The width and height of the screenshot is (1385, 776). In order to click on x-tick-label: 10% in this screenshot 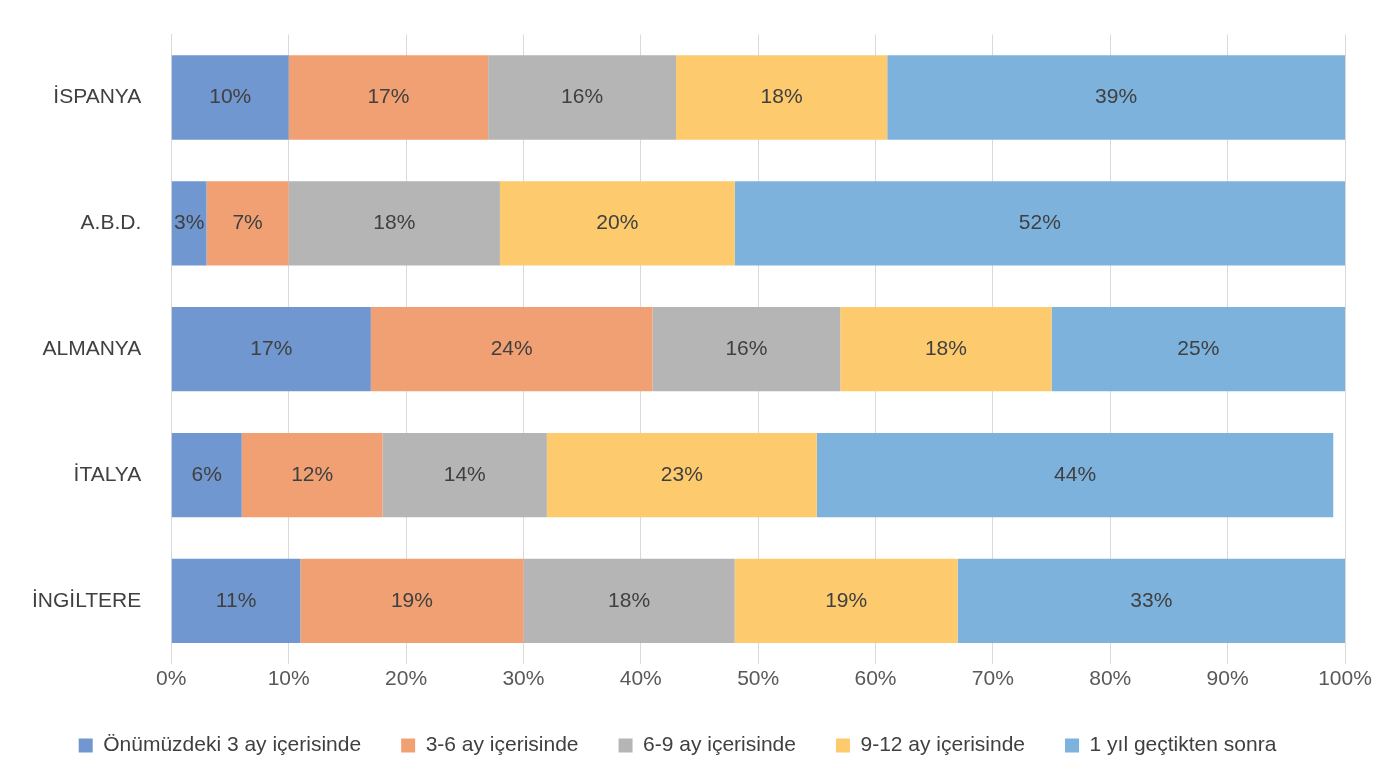, I will do `click(288, 678)`.